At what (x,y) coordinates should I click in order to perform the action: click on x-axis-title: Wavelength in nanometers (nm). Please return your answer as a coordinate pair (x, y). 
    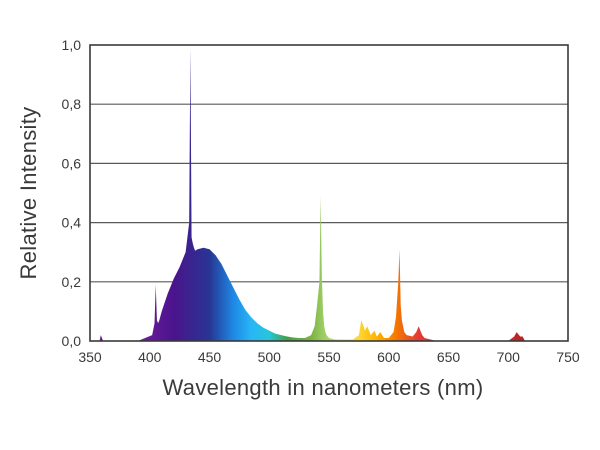
    Looking at the image, I should click on (323, 387).